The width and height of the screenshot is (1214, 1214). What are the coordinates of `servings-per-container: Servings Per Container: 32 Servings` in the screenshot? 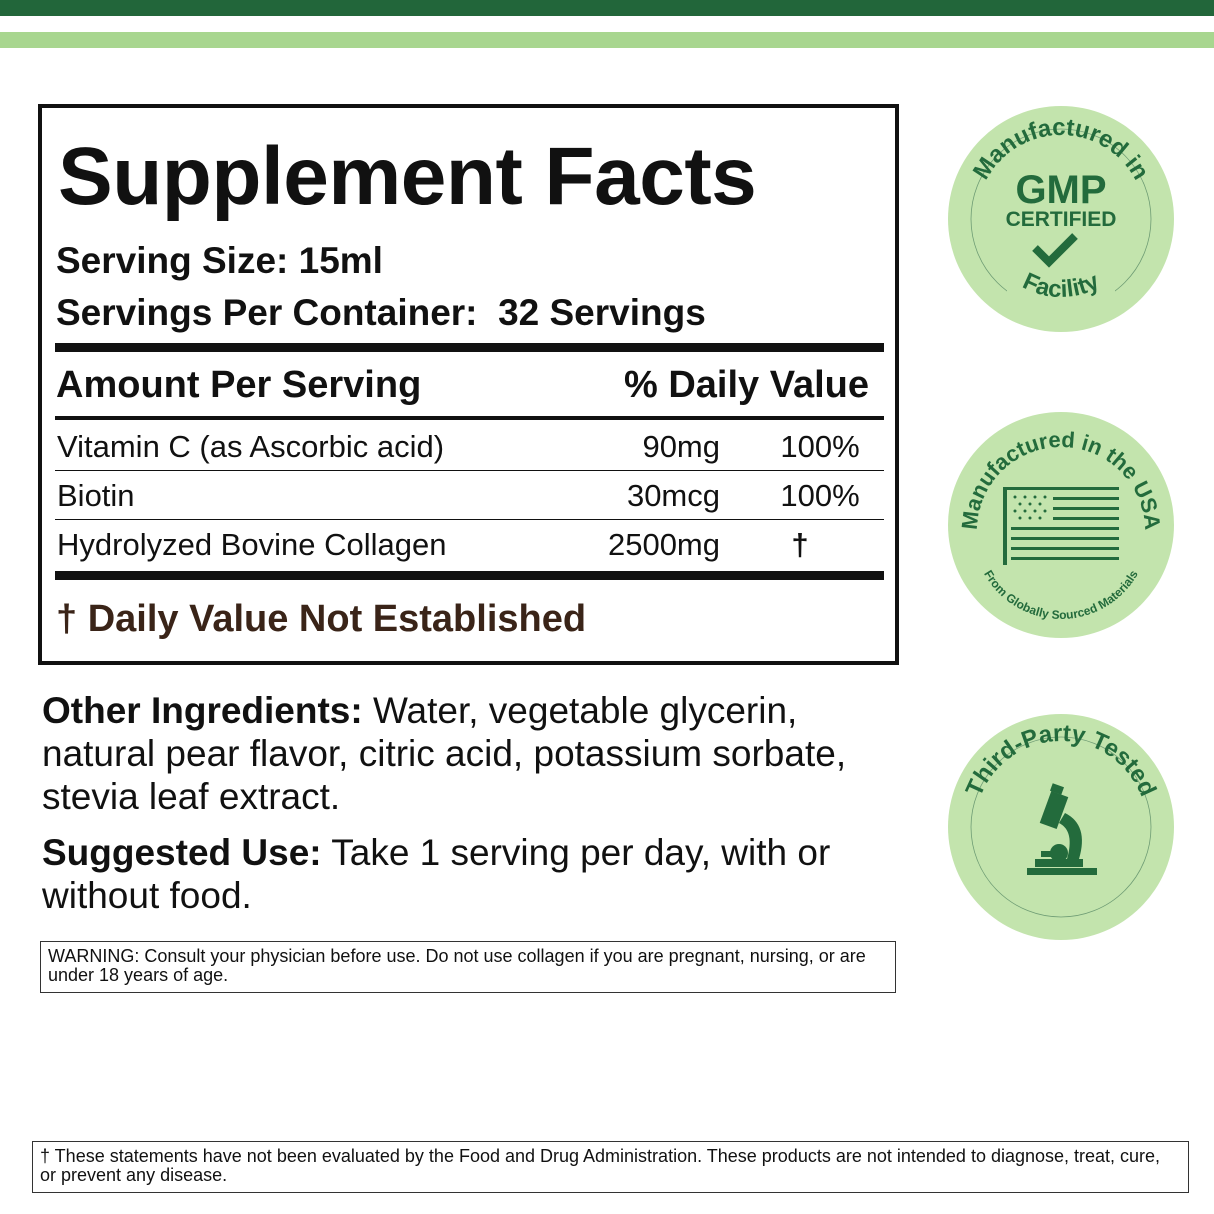 It's located at (381, 312).